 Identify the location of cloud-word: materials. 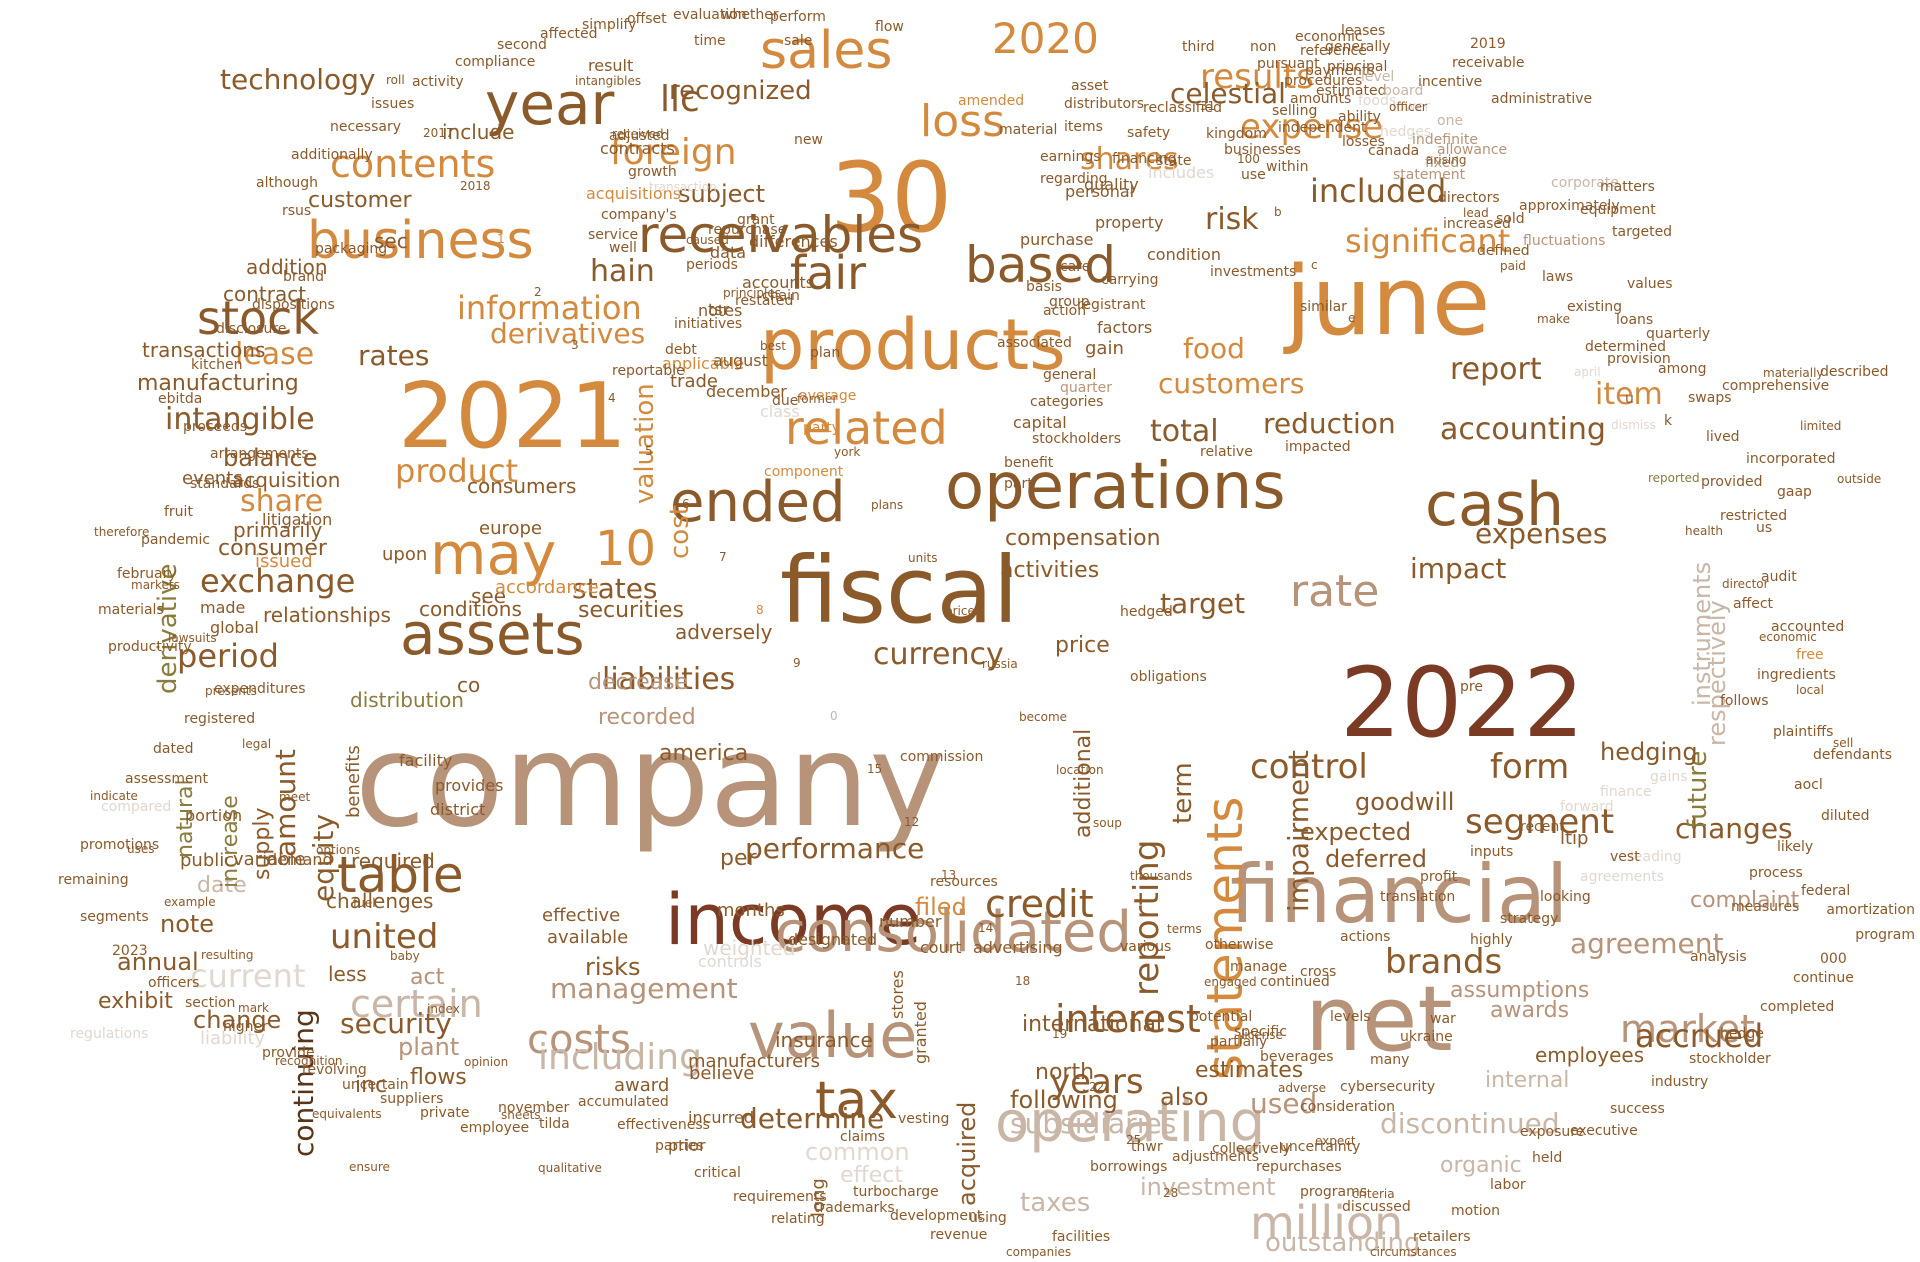
(131, 610).